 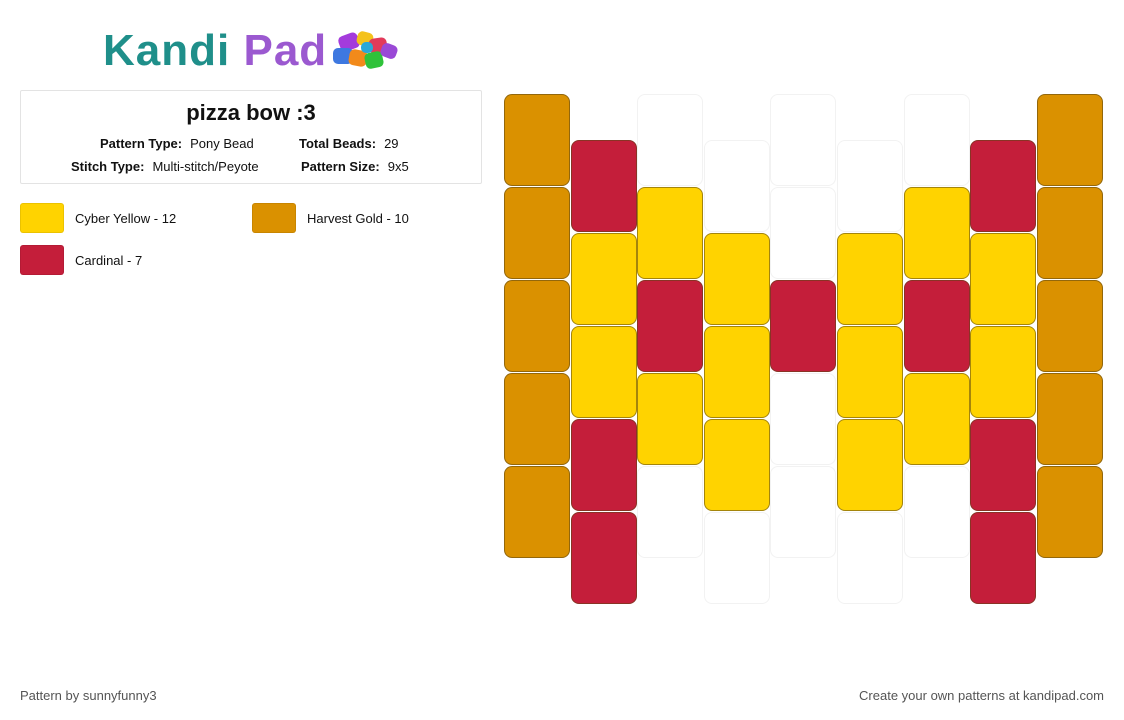 I want to click on legend-item-cyber-yellow: Cyber Yellow - 12, so click(x=98, y=218).